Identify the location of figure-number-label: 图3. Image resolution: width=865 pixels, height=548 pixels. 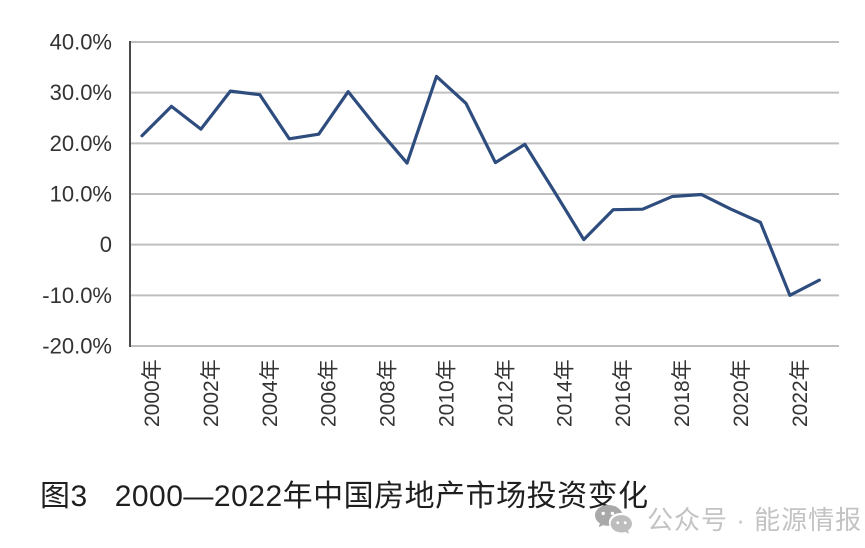
(64, 496).